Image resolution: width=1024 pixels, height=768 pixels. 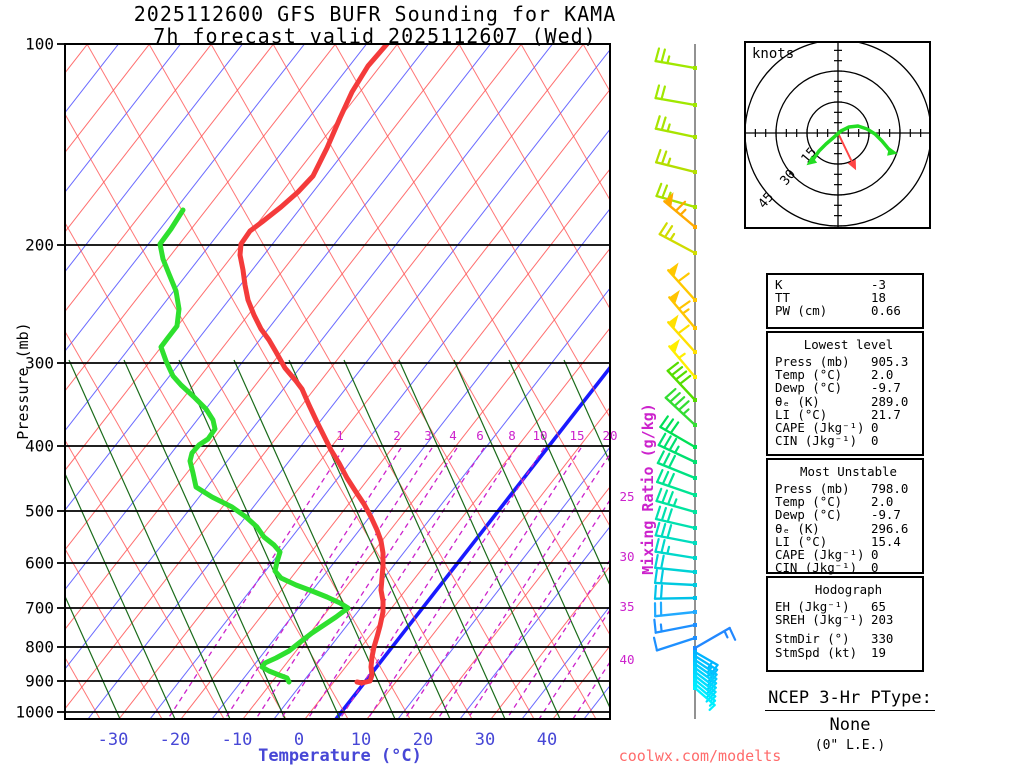 I want to click on stats-row: StmDir (°) 330, so click(x=848, y=638).